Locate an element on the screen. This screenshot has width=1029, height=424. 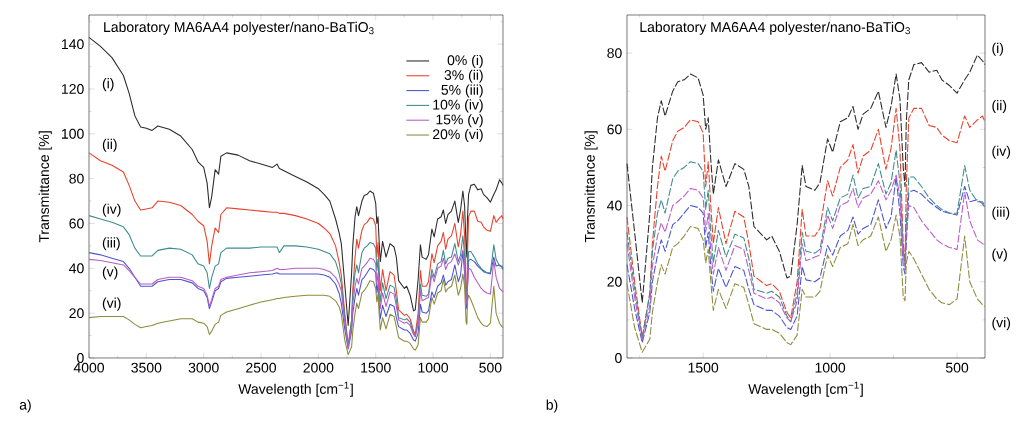
text: (i) is located at coordinates (998, 49).